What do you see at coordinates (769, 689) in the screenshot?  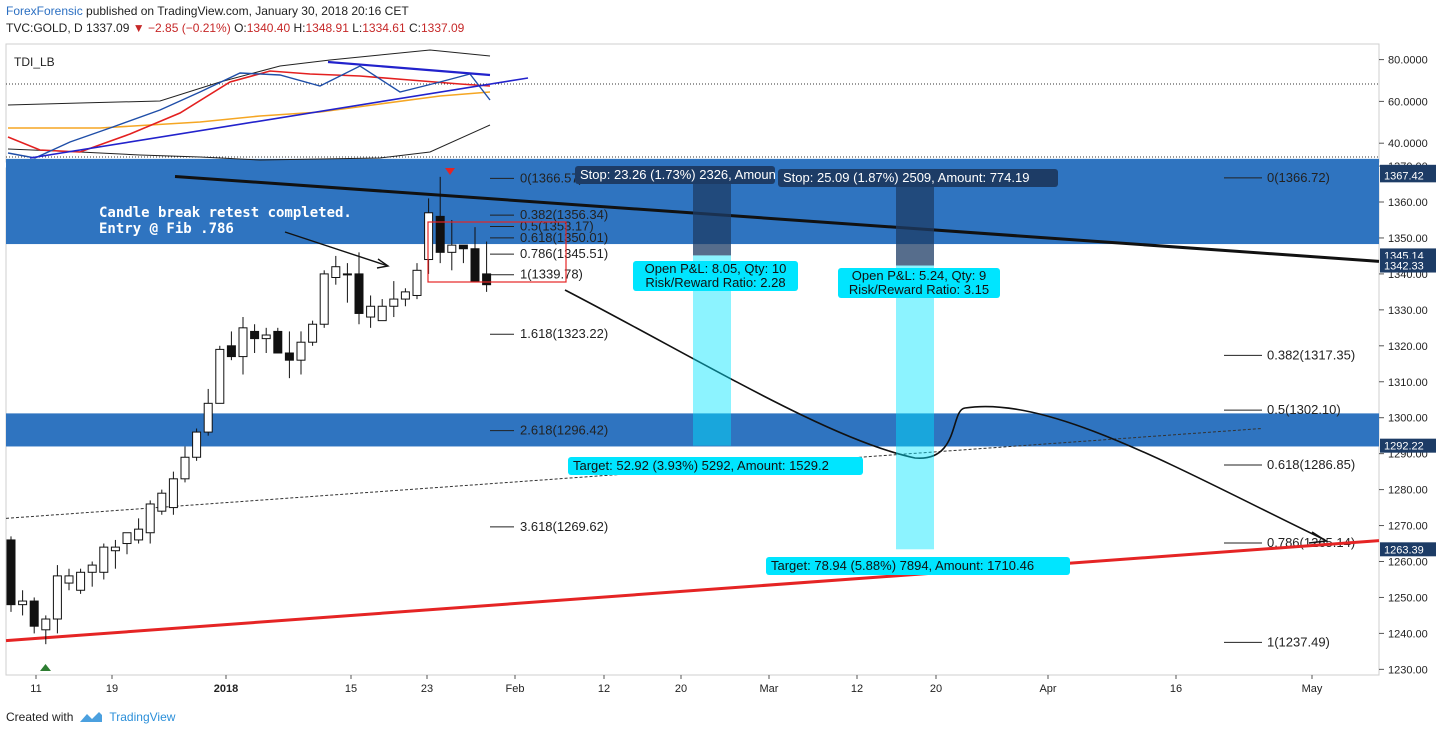 I see `x-tick-label: Mar` at bounding box center [769, 689].